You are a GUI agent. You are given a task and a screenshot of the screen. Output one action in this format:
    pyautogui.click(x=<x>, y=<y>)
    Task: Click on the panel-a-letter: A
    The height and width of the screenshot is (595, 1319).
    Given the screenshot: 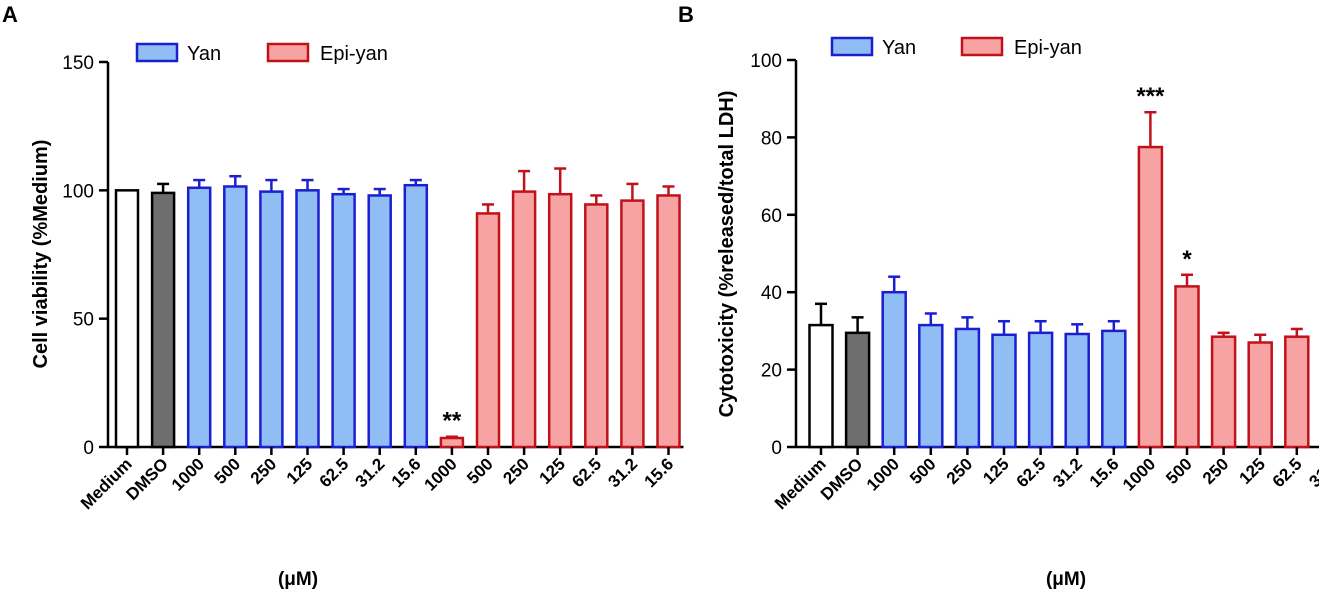 What is the action you would take?
    pyautogui.click(x=10, y=14)
    